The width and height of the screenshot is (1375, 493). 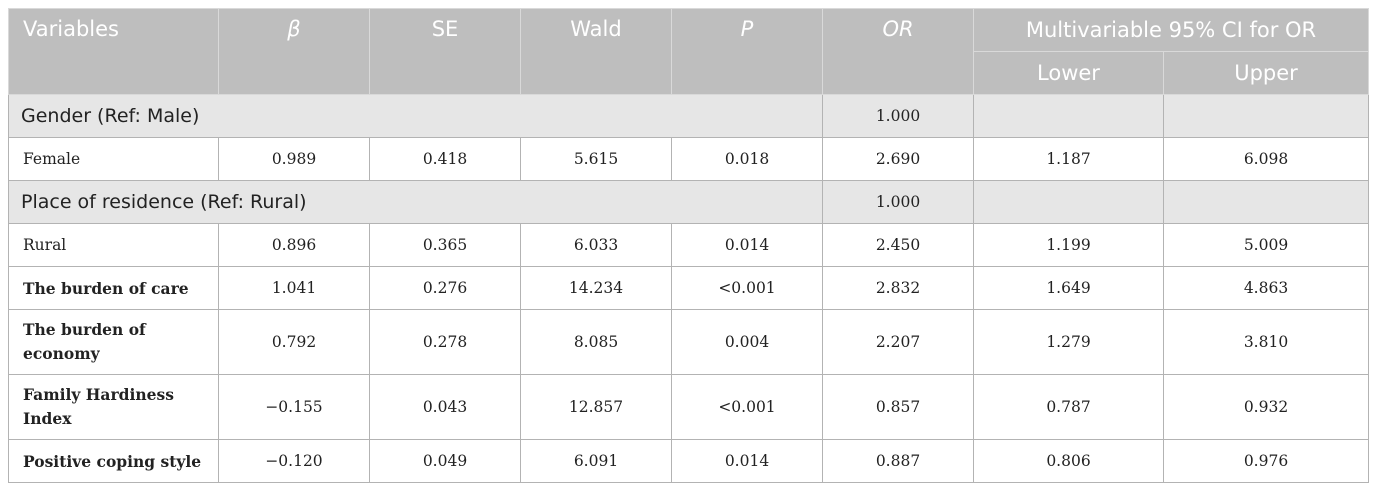 What do you see at coordinates (415, 202) in the screenshot?
I see `group-label: Place of residence (Ref: Rural)` at bounding box center [415, 202].